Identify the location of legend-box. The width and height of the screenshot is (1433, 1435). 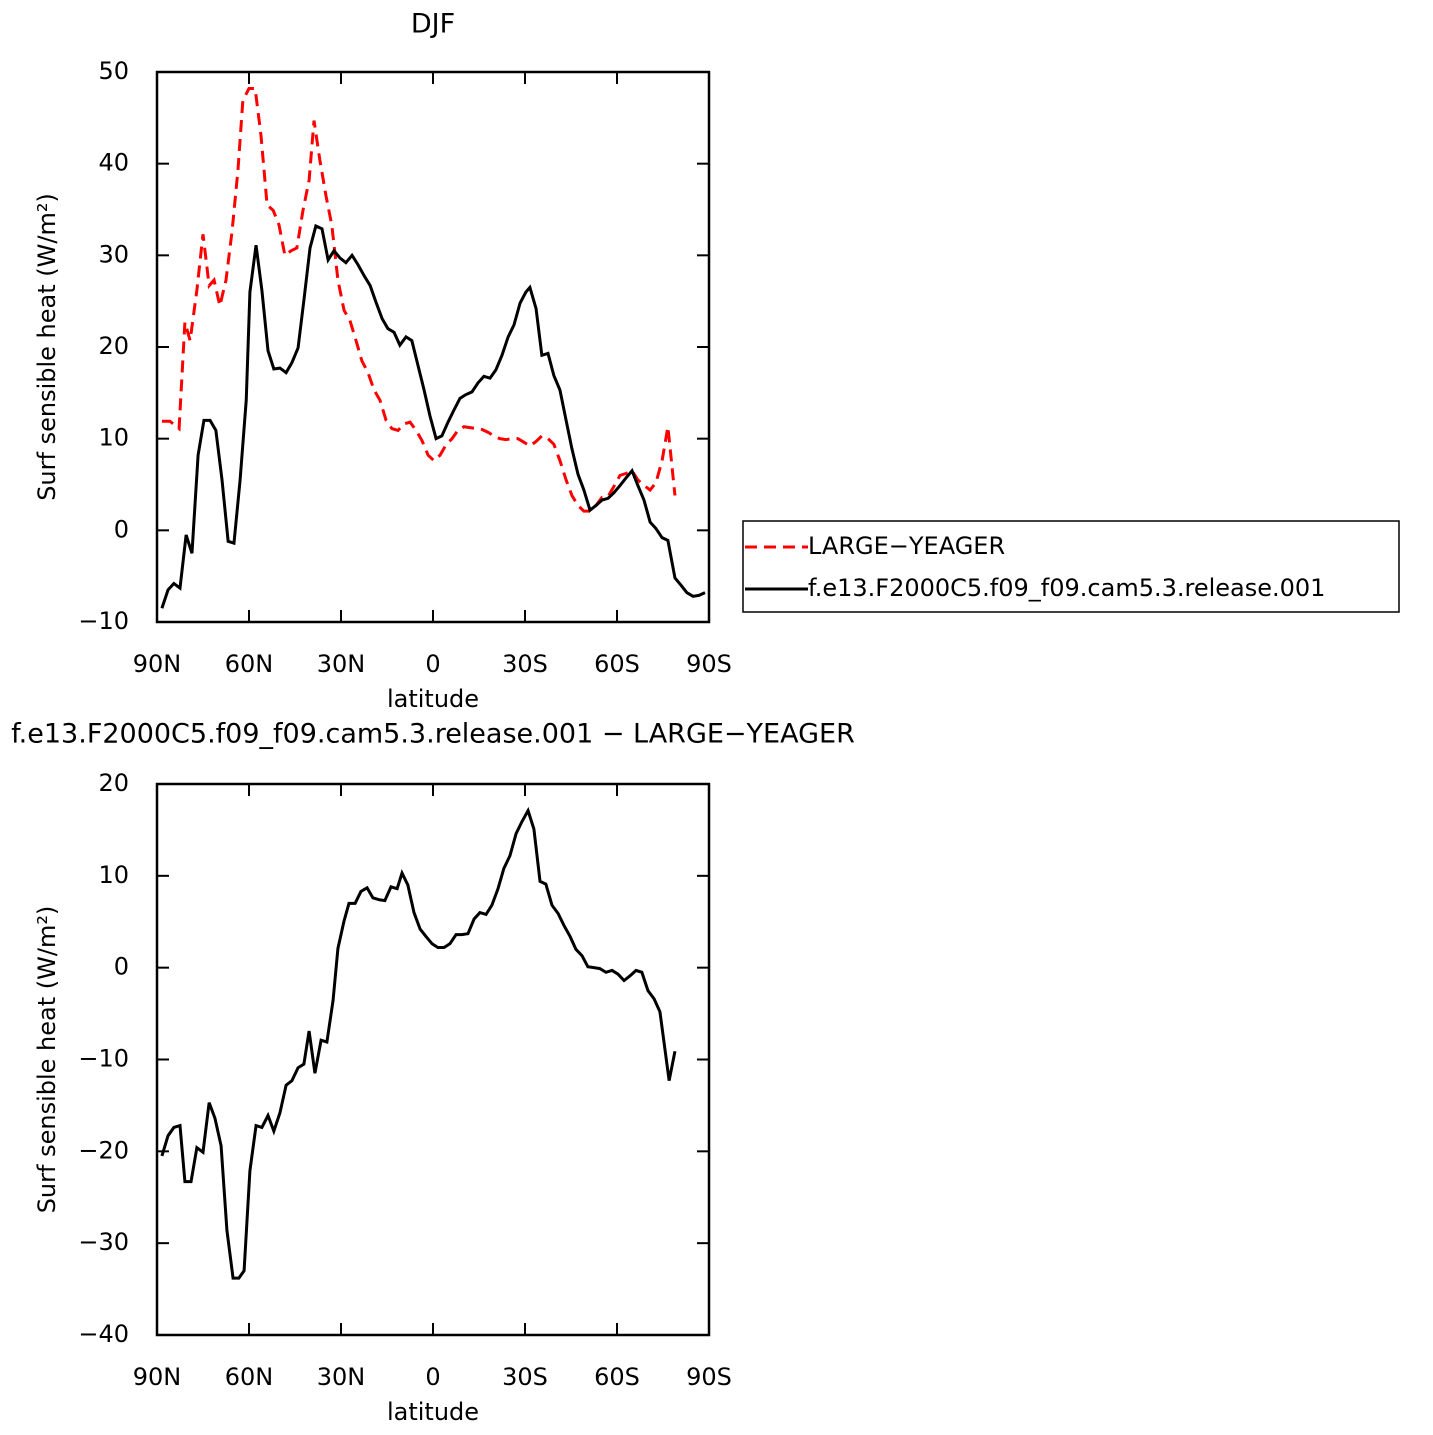
(1071, 566).